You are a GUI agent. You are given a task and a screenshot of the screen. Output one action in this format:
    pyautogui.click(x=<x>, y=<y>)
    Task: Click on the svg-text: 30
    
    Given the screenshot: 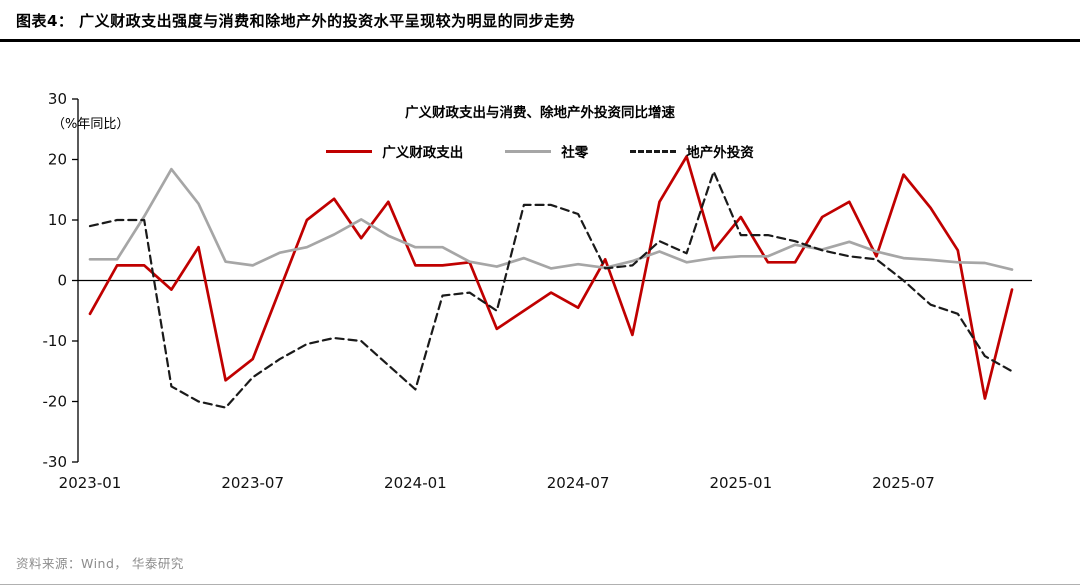 What is the action you would take?
    pyautogui.click(x=57, y=99)
    